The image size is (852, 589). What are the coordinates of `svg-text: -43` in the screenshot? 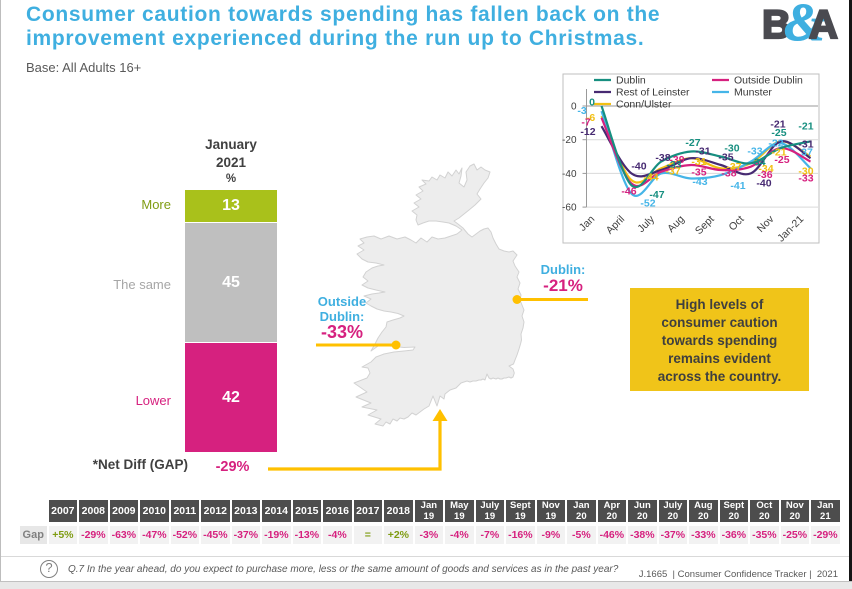 It's located at (699, 182).